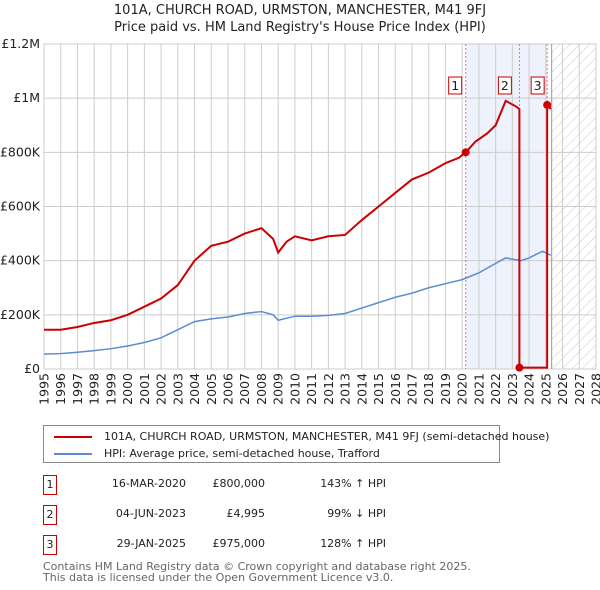  Describe the element at coordinates (44, 389) in the screenshot. I see `x-tick-label: 1995` at that location.